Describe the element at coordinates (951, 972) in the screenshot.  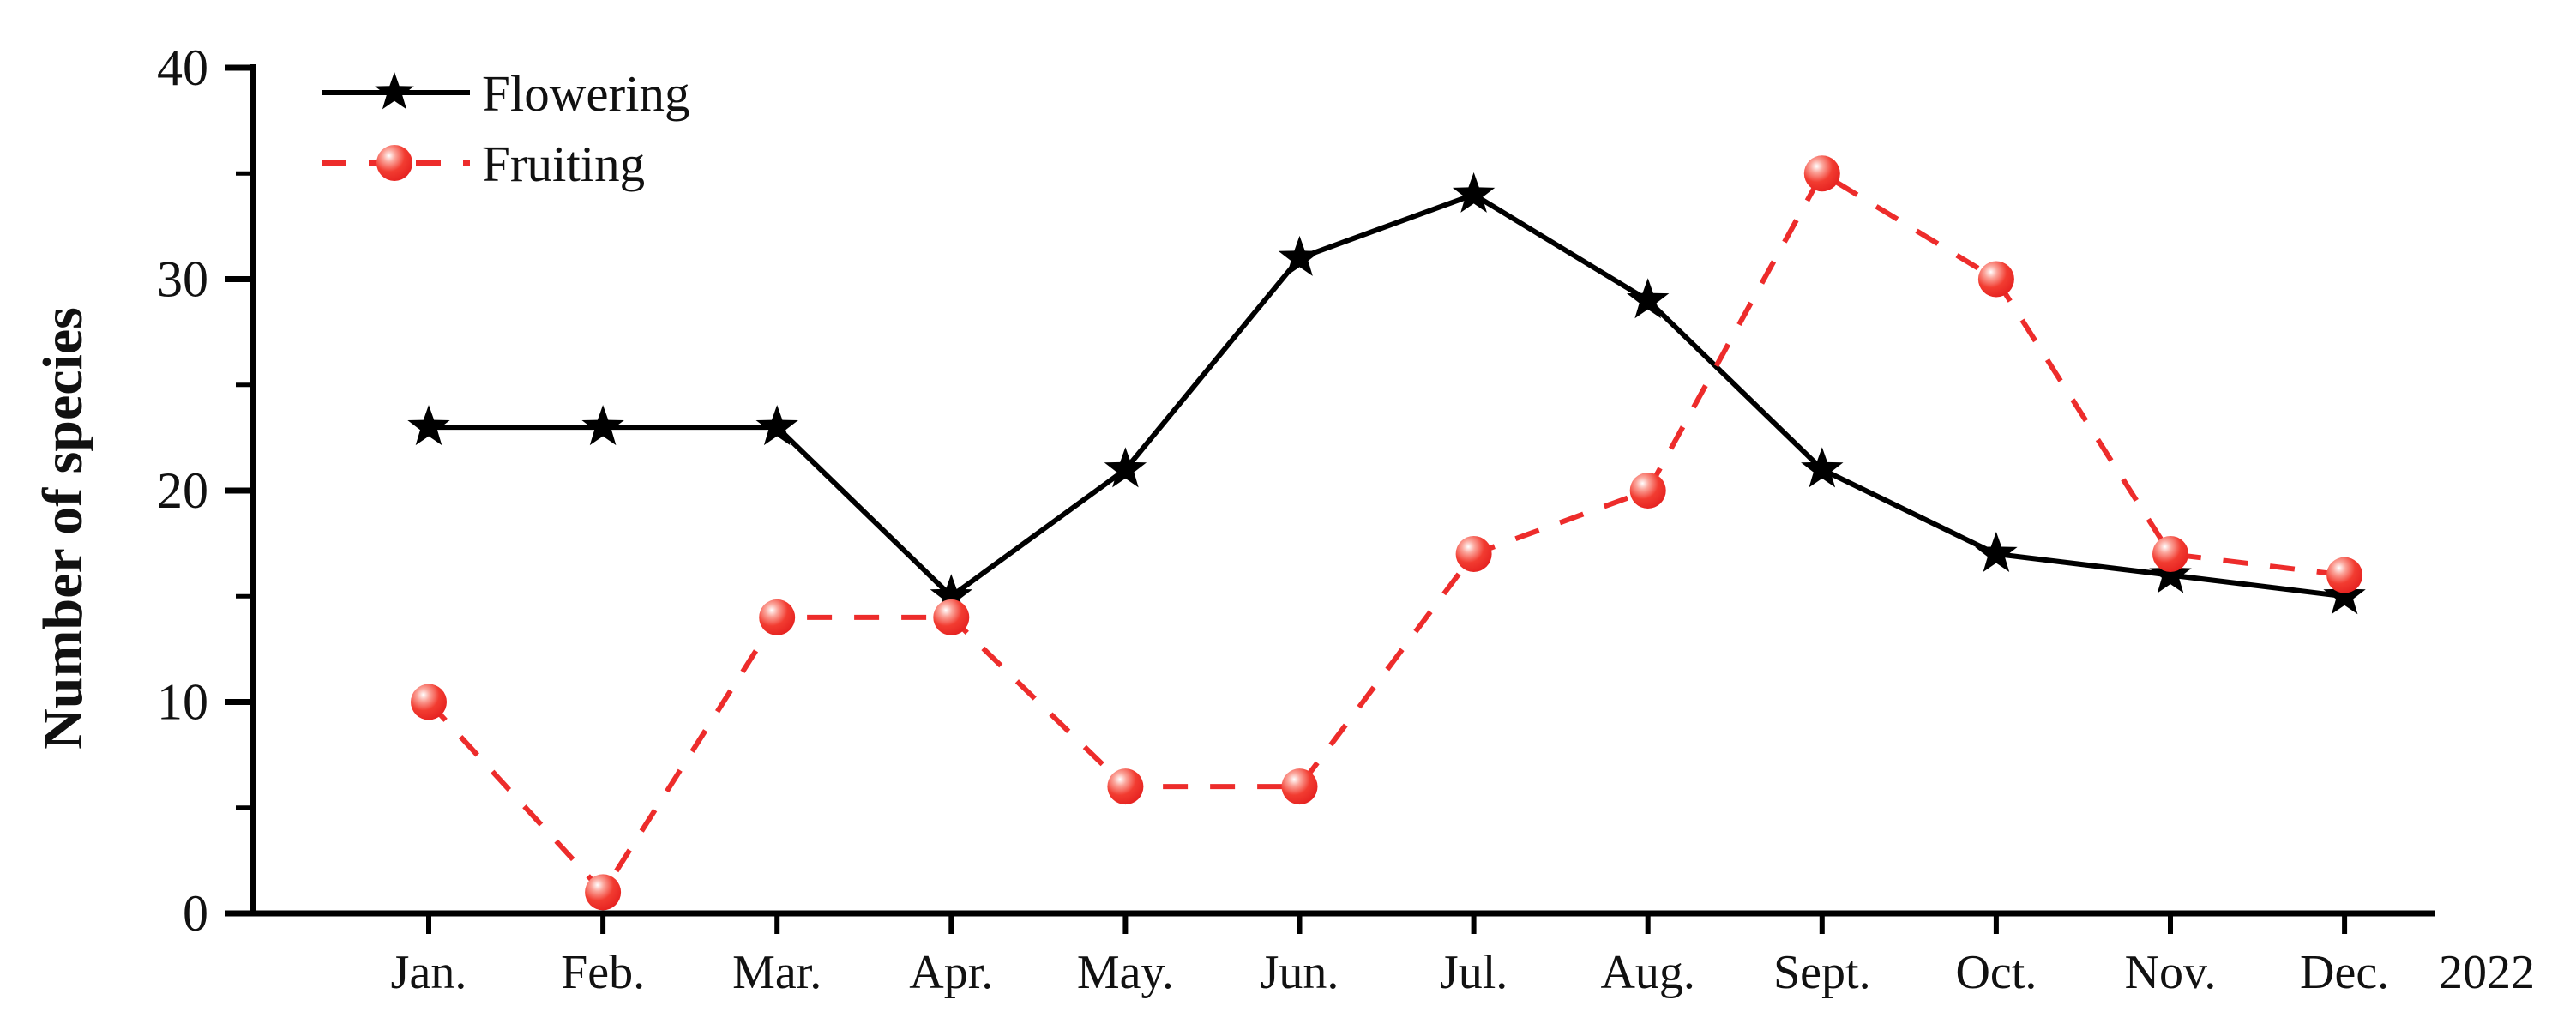
I see `x-tick-label-apr: Apr.` at that location.